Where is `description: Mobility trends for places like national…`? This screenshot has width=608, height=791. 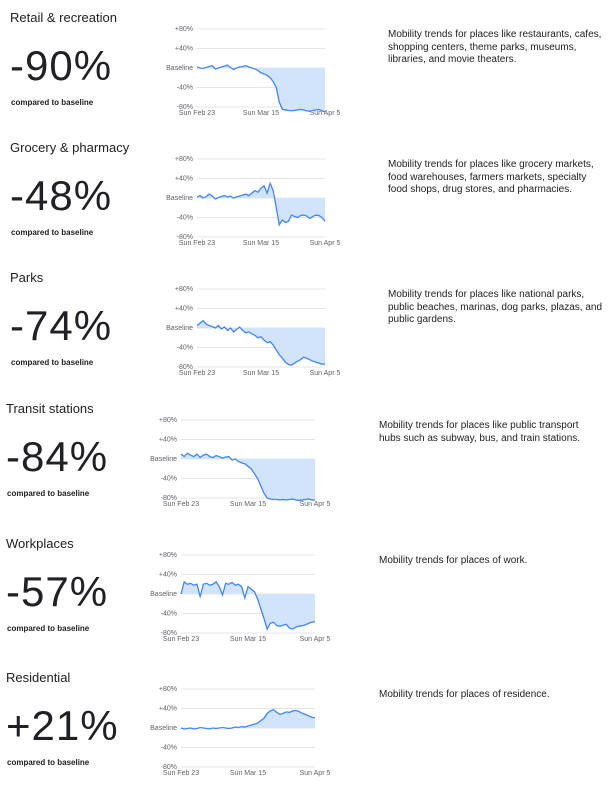 description: Mobility trends for places like national… is located at coordinates (495, 307).